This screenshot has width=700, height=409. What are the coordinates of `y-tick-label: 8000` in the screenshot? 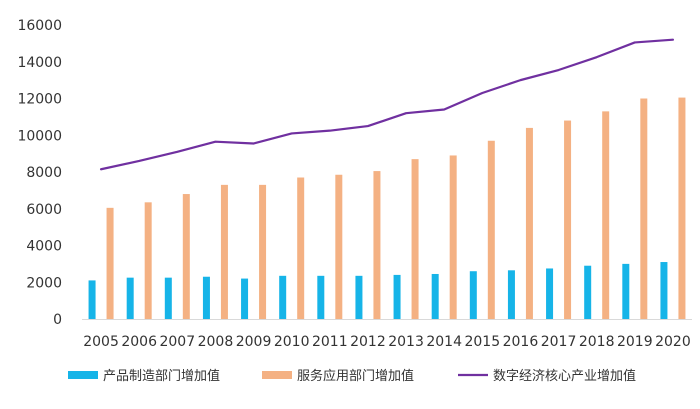 It's located at (44, 173).